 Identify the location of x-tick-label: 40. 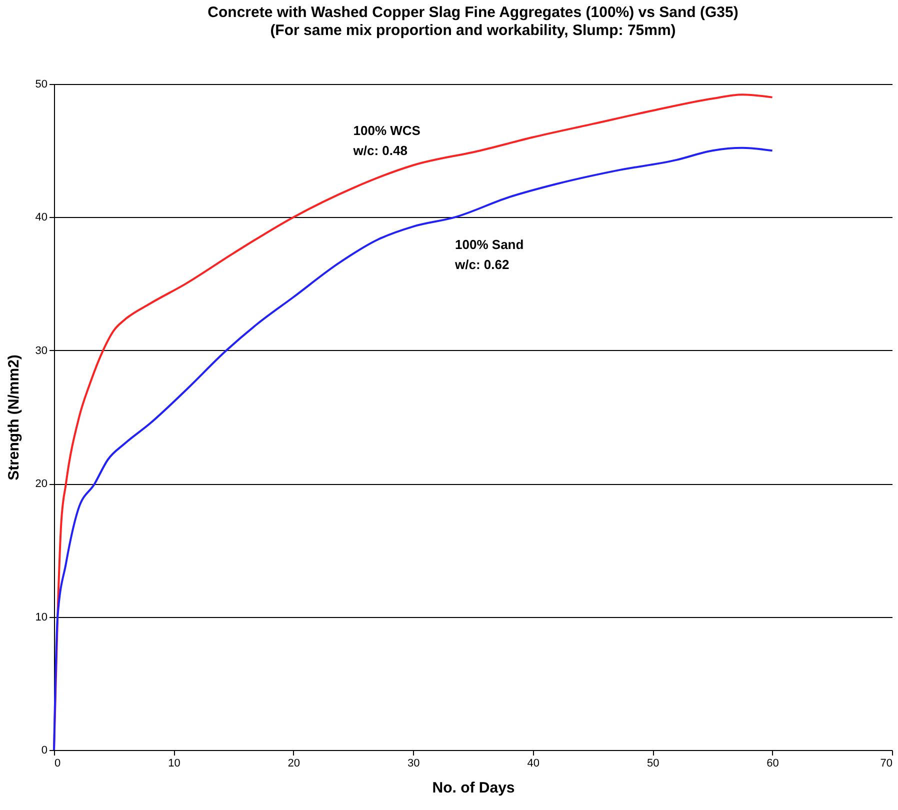
(533, 764).